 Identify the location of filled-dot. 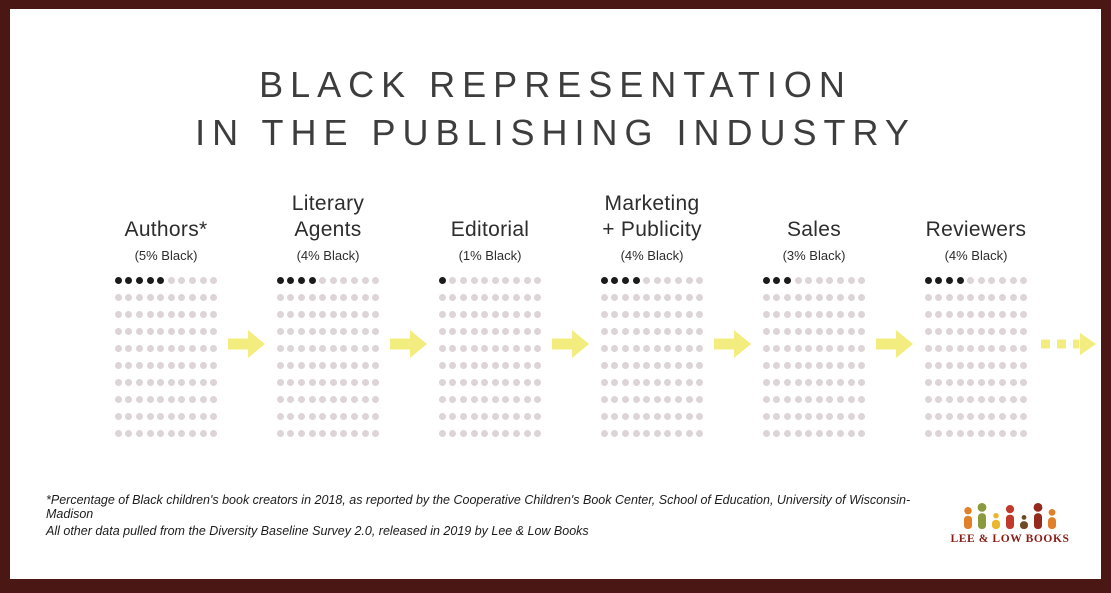
(950, 280).